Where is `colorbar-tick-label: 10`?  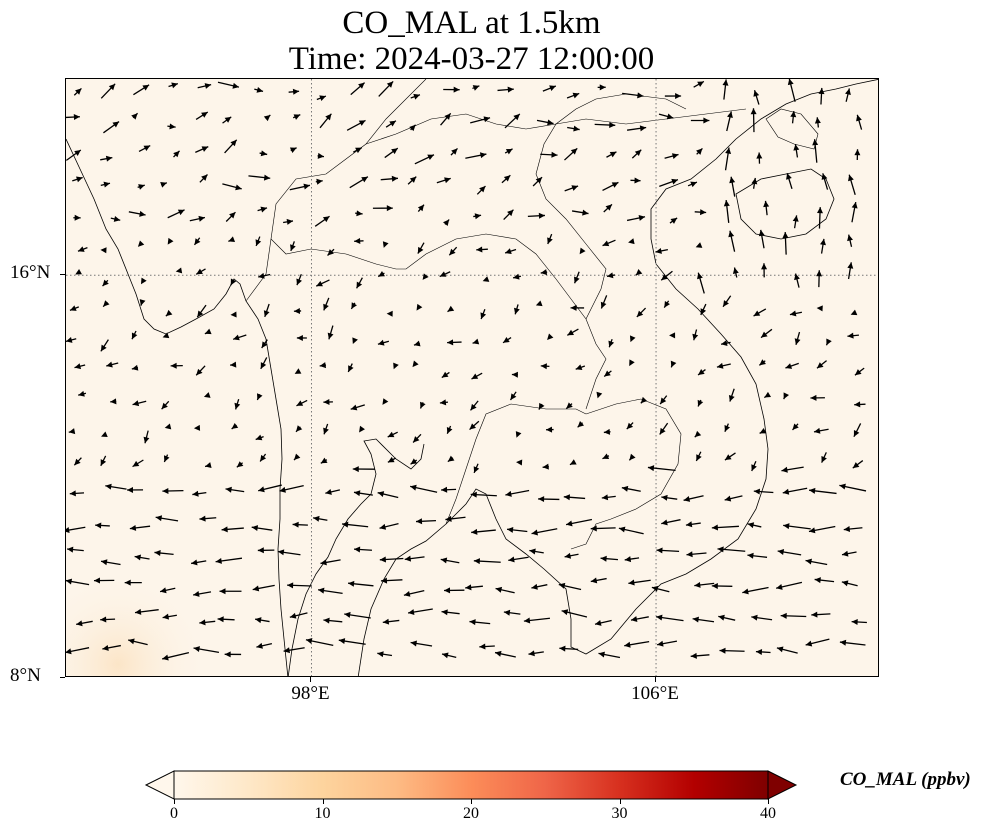 colorbar-tick-label: 10 is located at coordinates (322, 813).